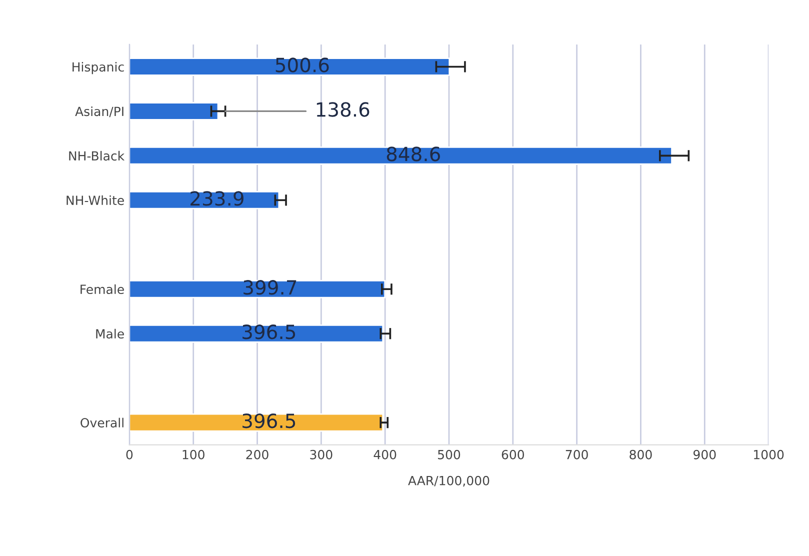 Image resolution: width=809 pixels, height=556 pixels. Describe the element at coordinates (641, 455) in the screenshot. I see `x-tick-label: 800` at that location.